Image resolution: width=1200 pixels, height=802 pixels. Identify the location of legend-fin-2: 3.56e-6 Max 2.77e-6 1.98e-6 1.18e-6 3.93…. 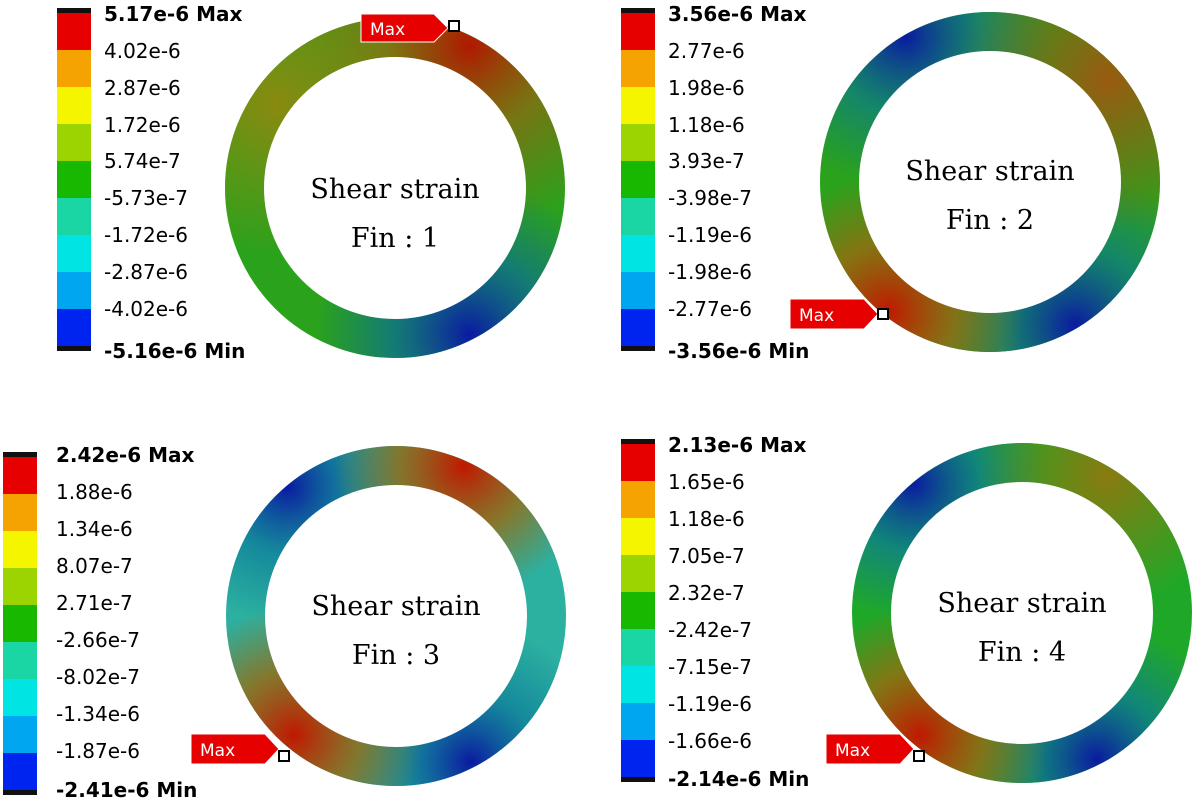
(715, 182).